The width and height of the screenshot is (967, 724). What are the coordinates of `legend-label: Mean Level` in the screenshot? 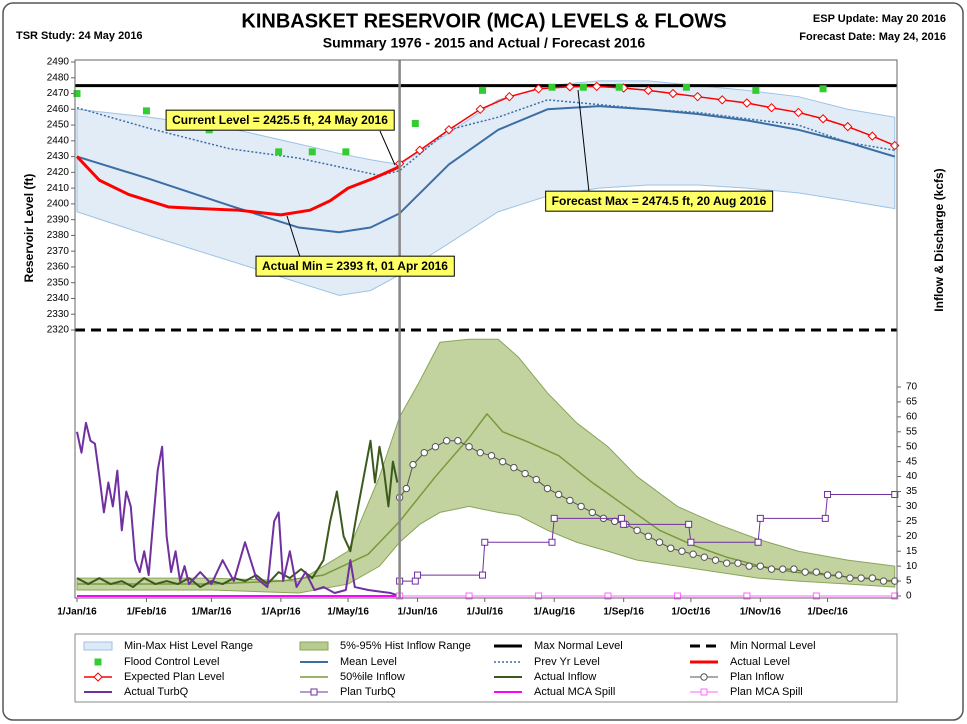 It's located at (368, 662).